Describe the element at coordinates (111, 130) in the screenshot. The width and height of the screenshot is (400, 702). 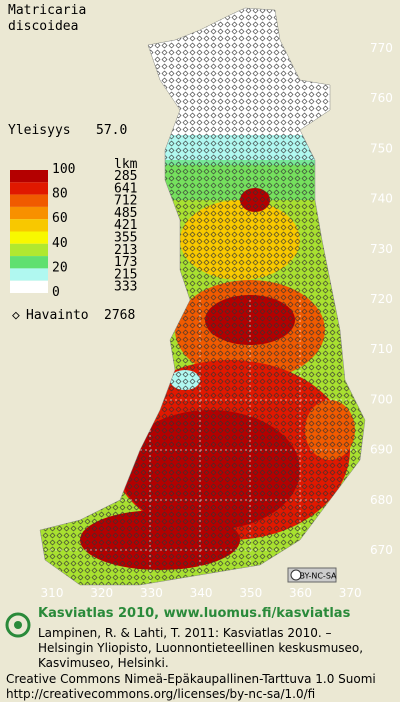
I see `frequency-value: 57.0` at that location.